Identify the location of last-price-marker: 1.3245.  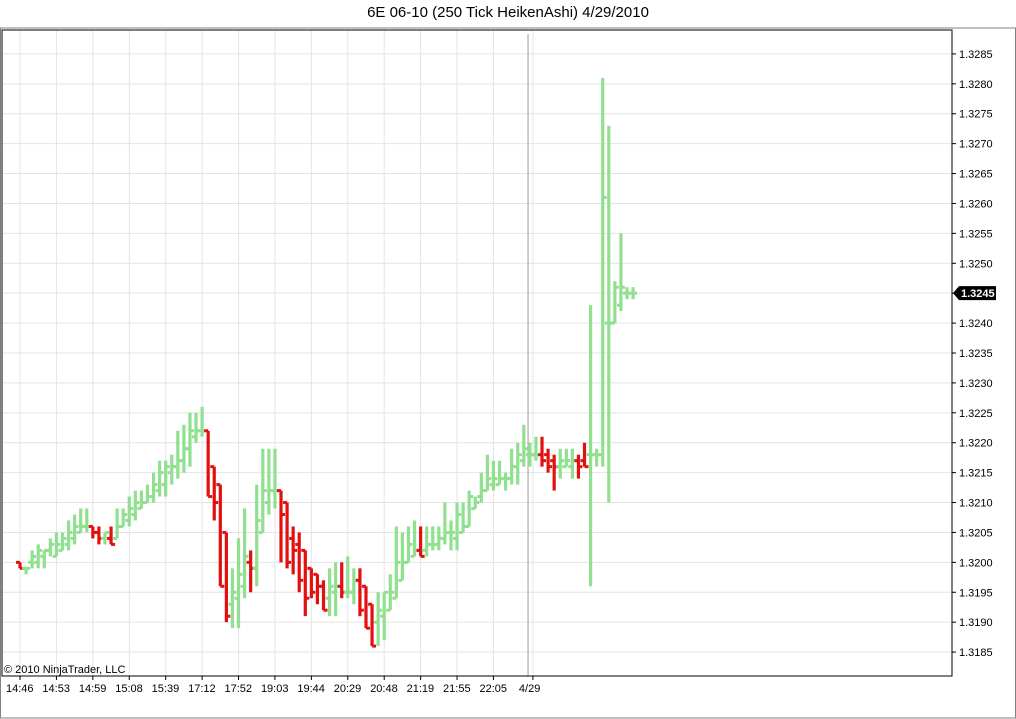
(974, 293).